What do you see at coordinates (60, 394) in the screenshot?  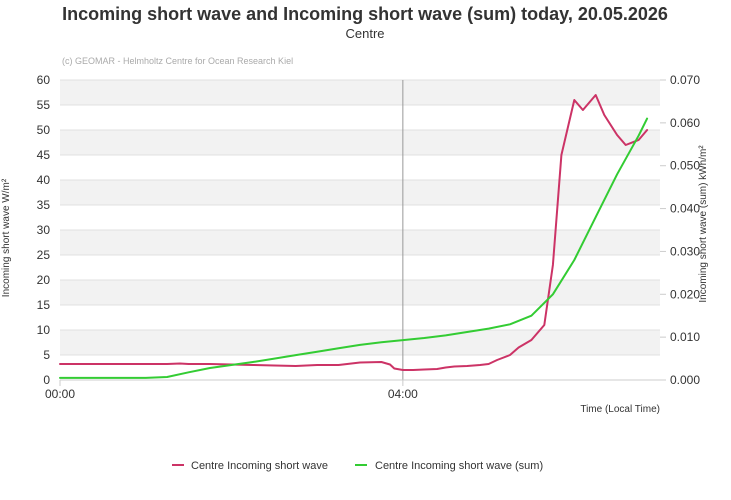 I see `x-tick-label: 00:00` at bounding box center [60, 394].